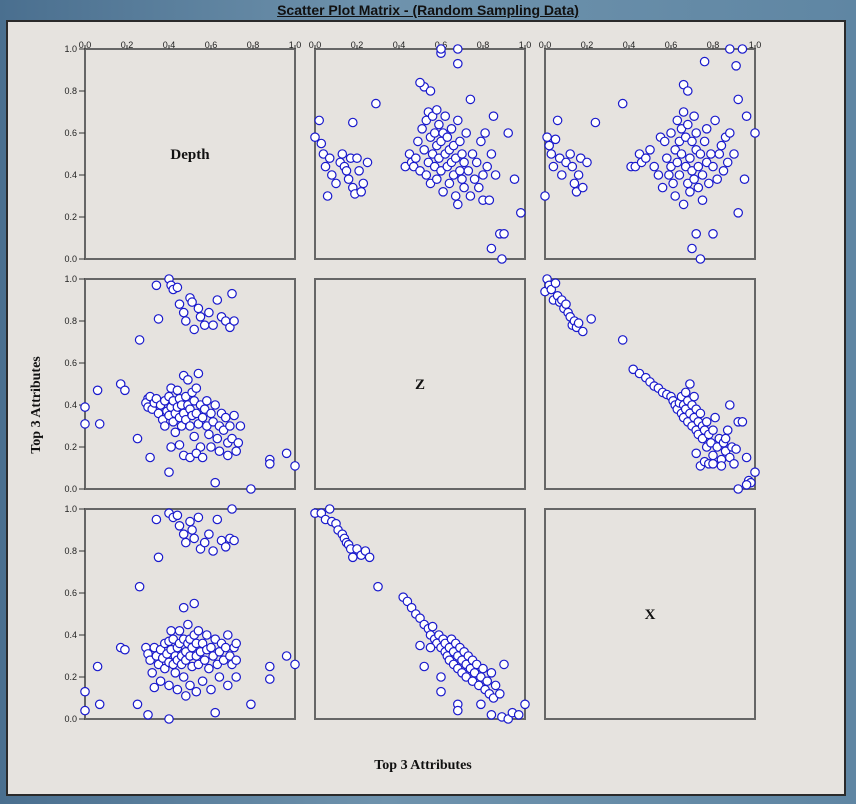  I want to click on cell-x-vs-z, so click(420, 614).